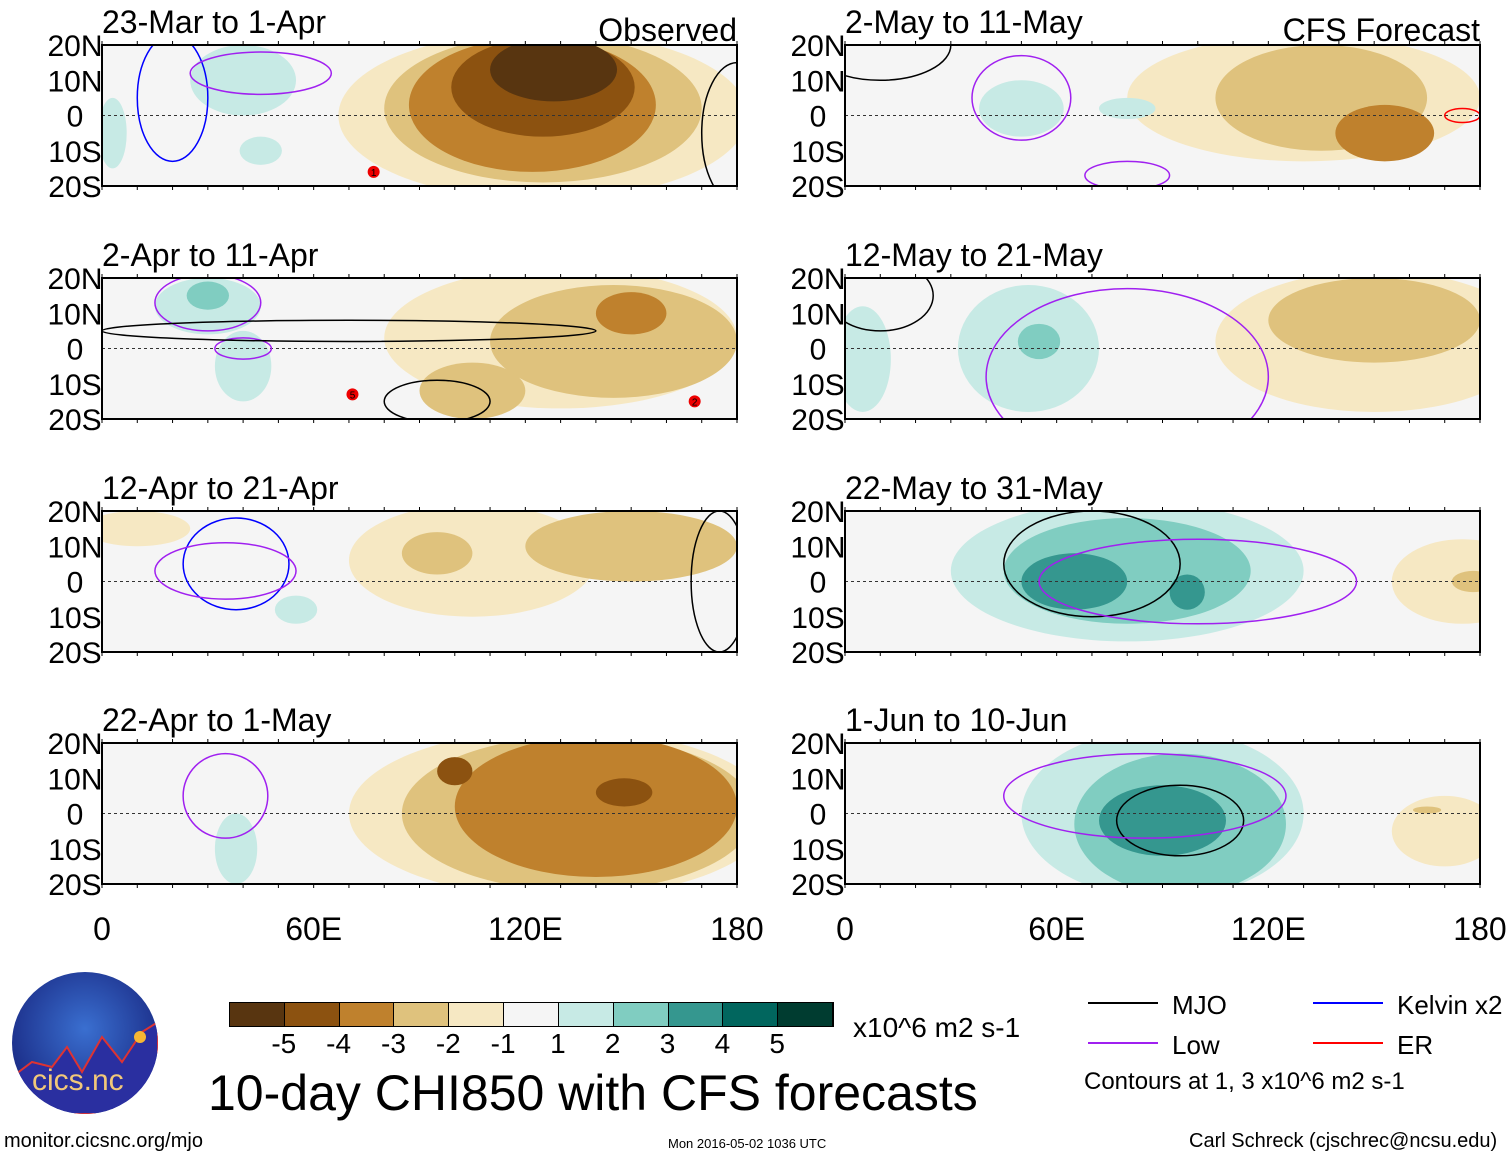 Image resolution: width=1510 pixels, height=1158 pixels. I want to click on panel-tag: CFS Forecast, so click(1381, 30).